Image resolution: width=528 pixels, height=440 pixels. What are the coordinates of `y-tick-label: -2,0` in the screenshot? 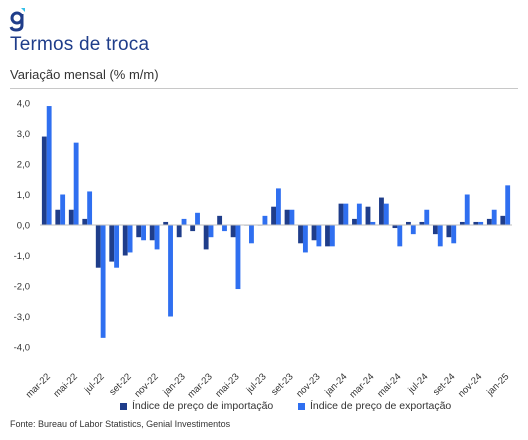 It's located at (22, 287).